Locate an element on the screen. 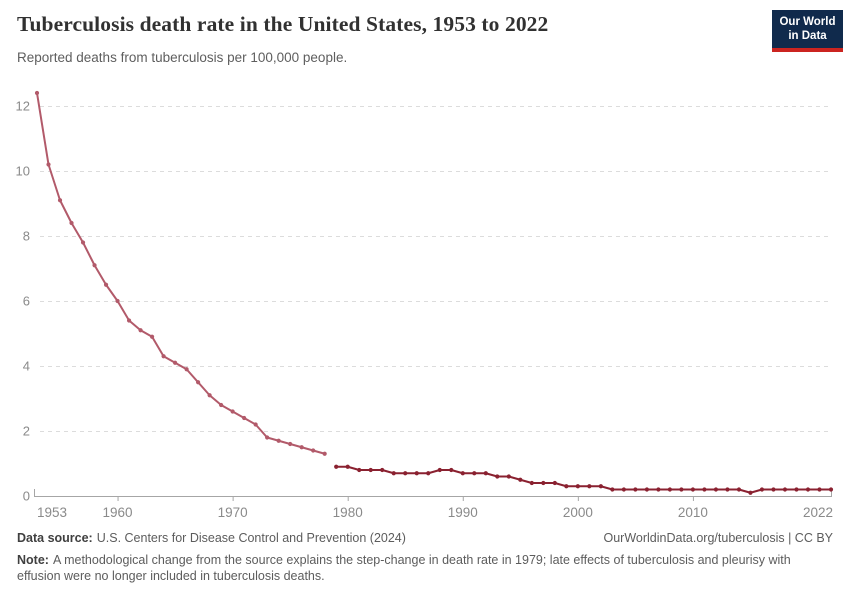 The width and height of the screenshot is (850, 600). x-tick-label: 2000 is located at coordinates (578, 512).